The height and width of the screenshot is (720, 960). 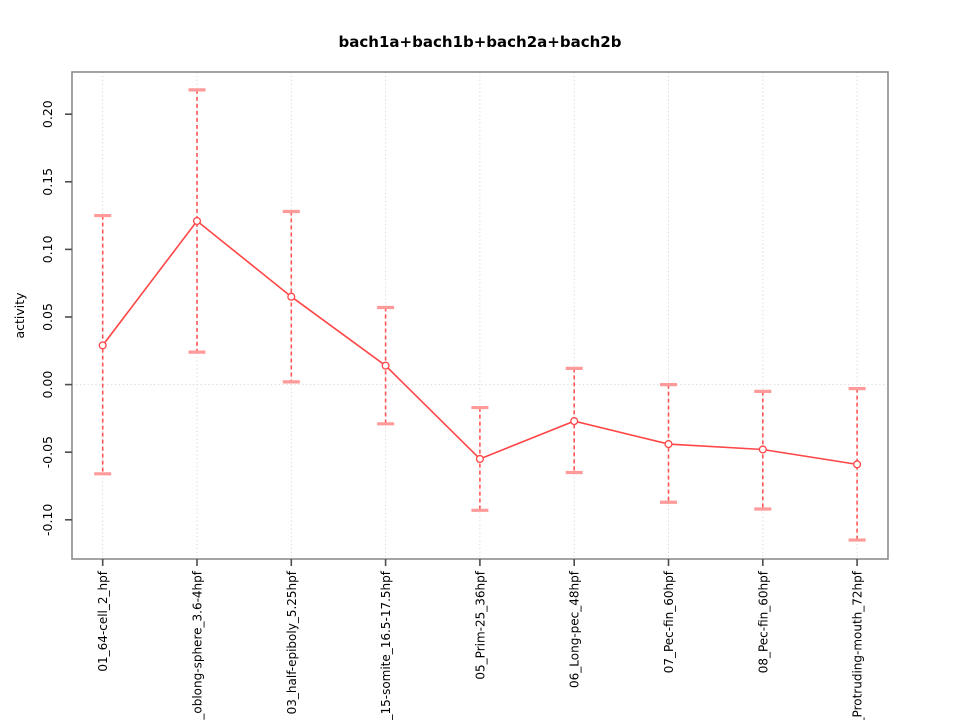 I want to click on y-tick-label: -0.05, so click(x=47, y=452).